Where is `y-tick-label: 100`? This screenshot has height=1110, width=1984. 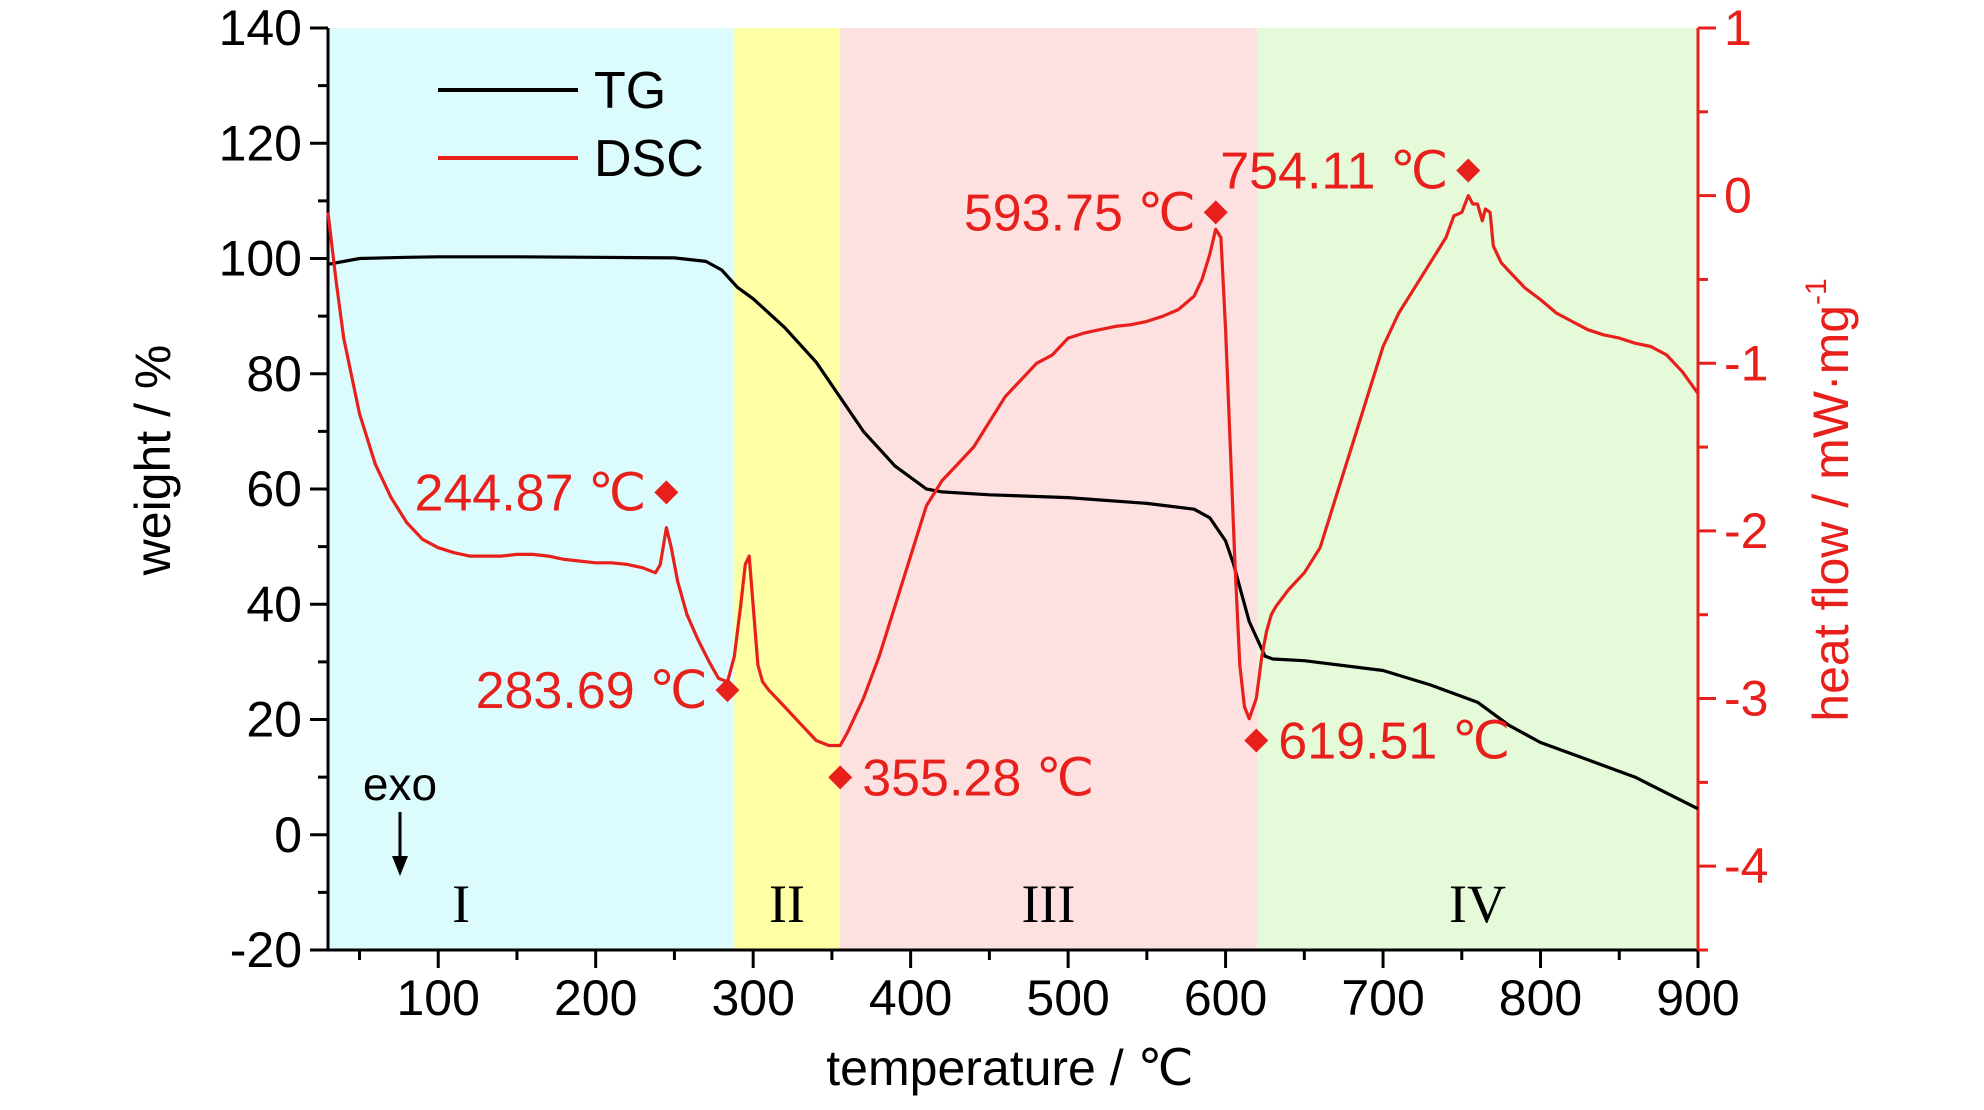 y-tick-label: 100 is located at coordinates (260, 259).